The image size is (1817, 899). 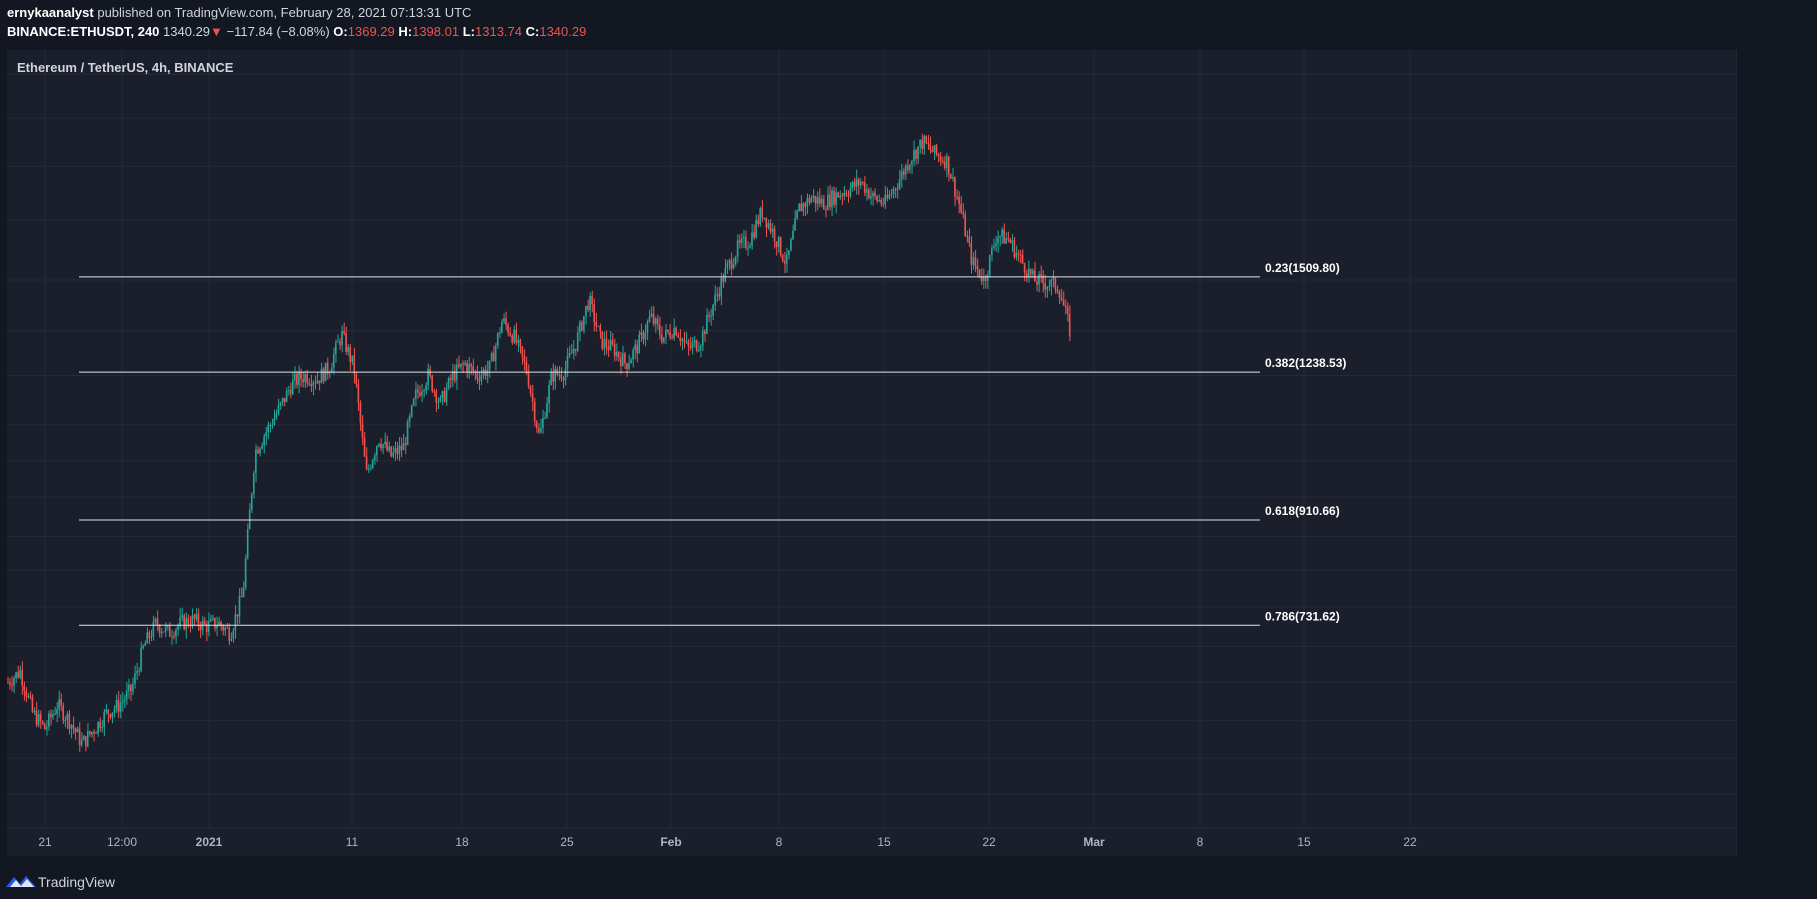 I want to click on tradingview-brand: TradingView, so click(x=77, y=882).